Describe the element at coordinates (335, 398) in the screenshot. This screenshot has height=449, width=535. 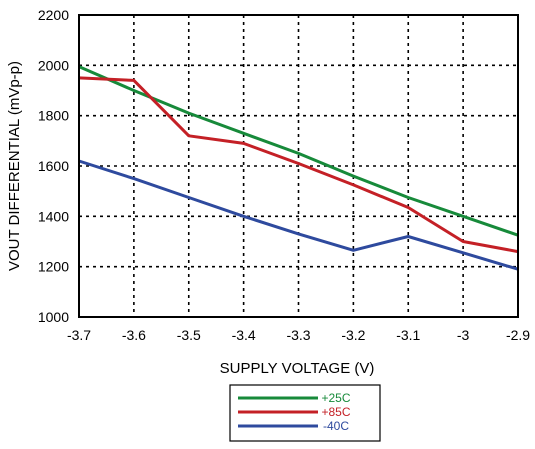
I see `legend-label-0: +25C` at that location.